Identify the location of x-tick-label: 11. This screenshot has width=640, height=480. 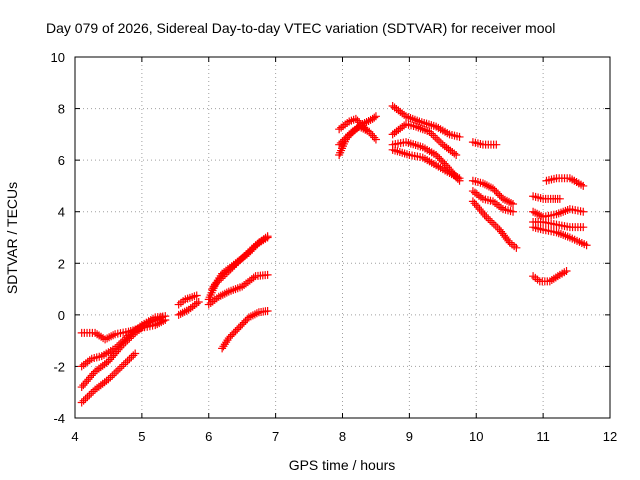
(543, 436).